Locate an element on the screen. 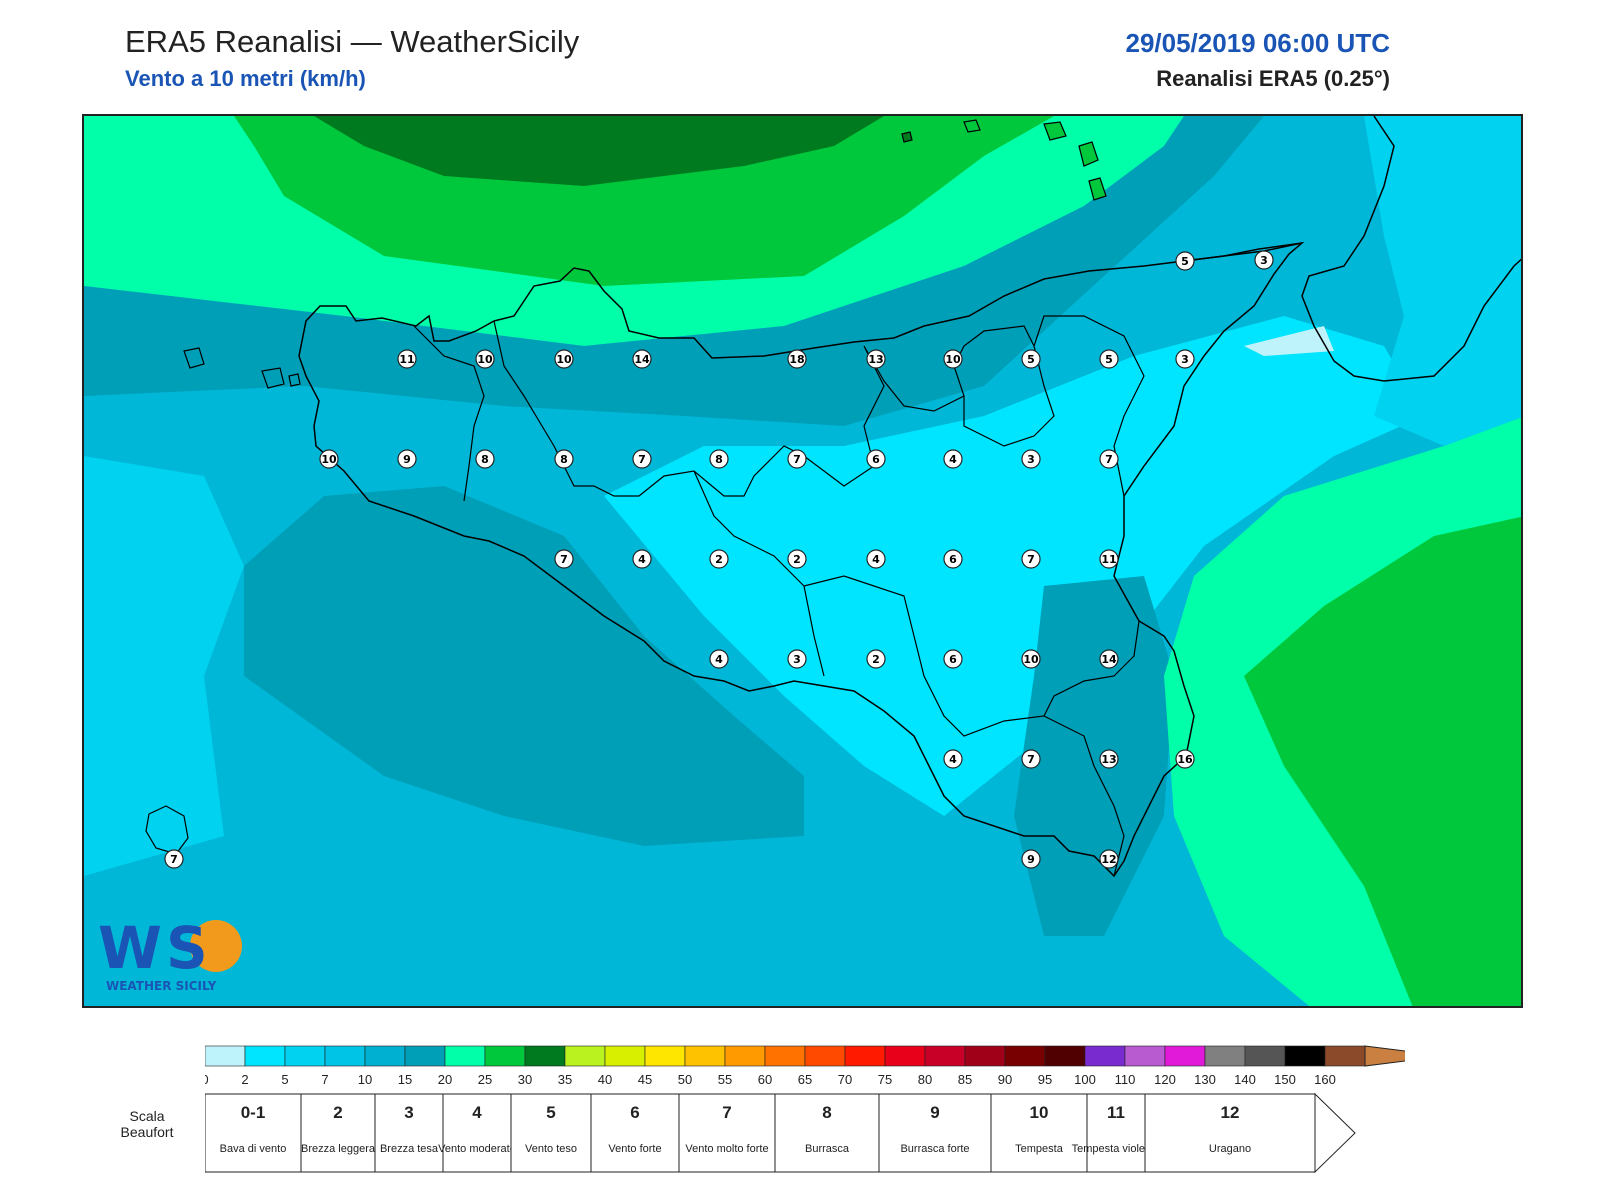  beaufort-desc: Uragano is located at coordinates (1230, 1149).